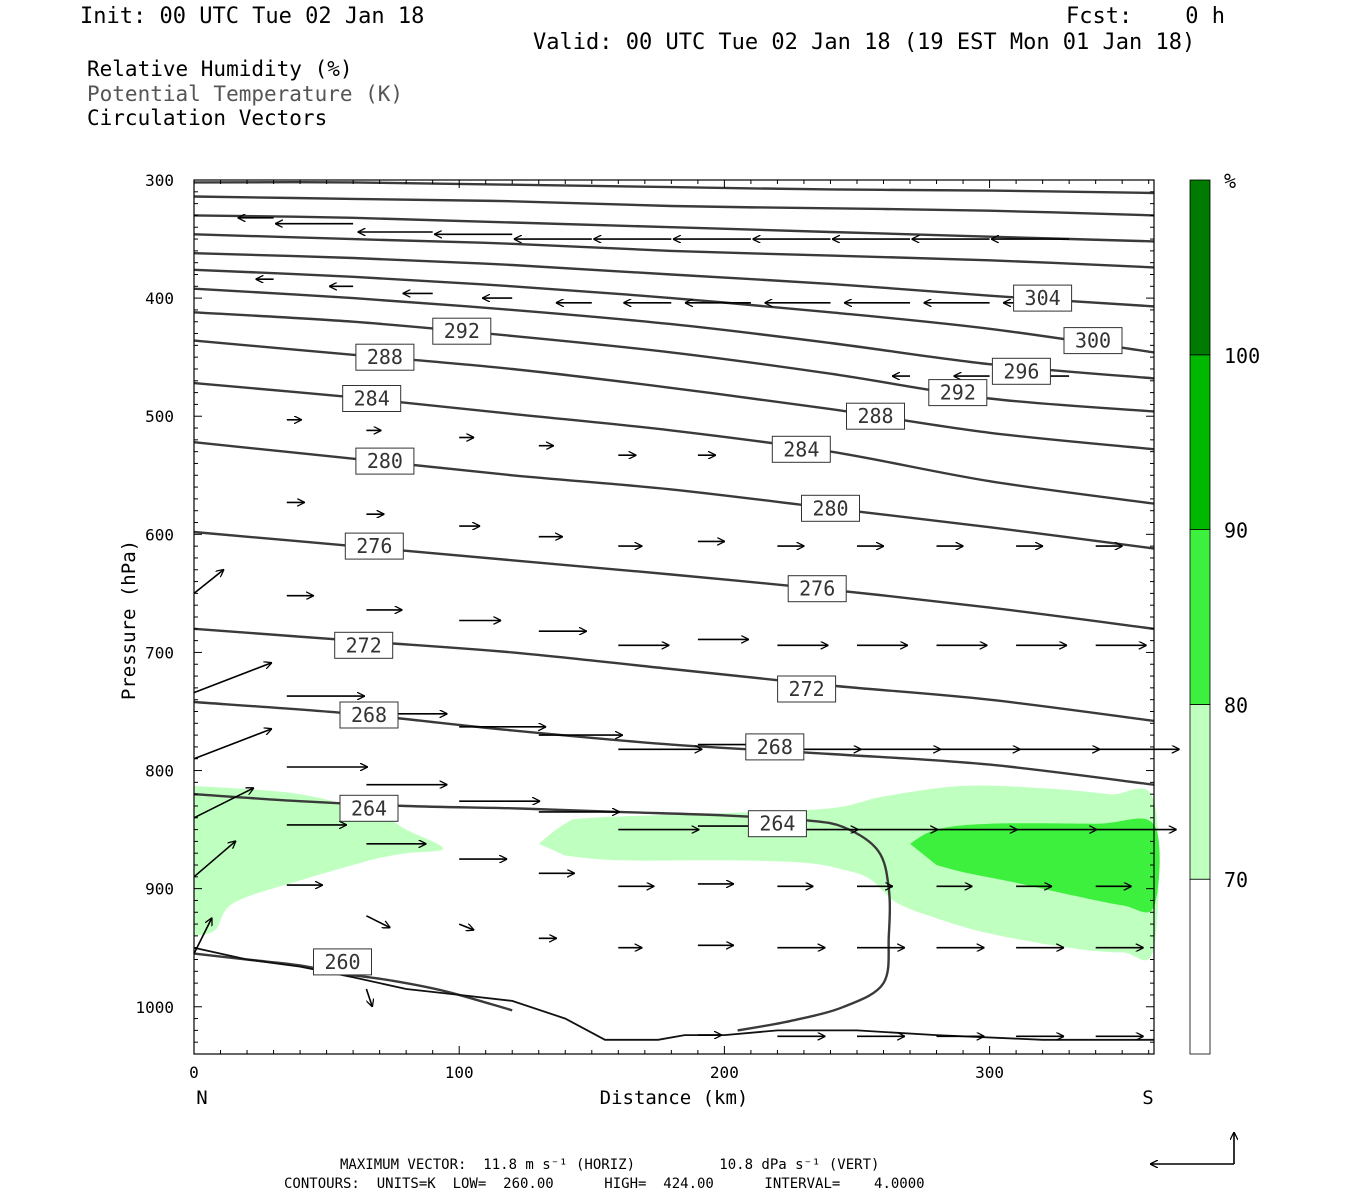 The image size is (1350, 1200). I want to click on legend-relative-humidity: Relative Humidity (%), so click(220, 69).